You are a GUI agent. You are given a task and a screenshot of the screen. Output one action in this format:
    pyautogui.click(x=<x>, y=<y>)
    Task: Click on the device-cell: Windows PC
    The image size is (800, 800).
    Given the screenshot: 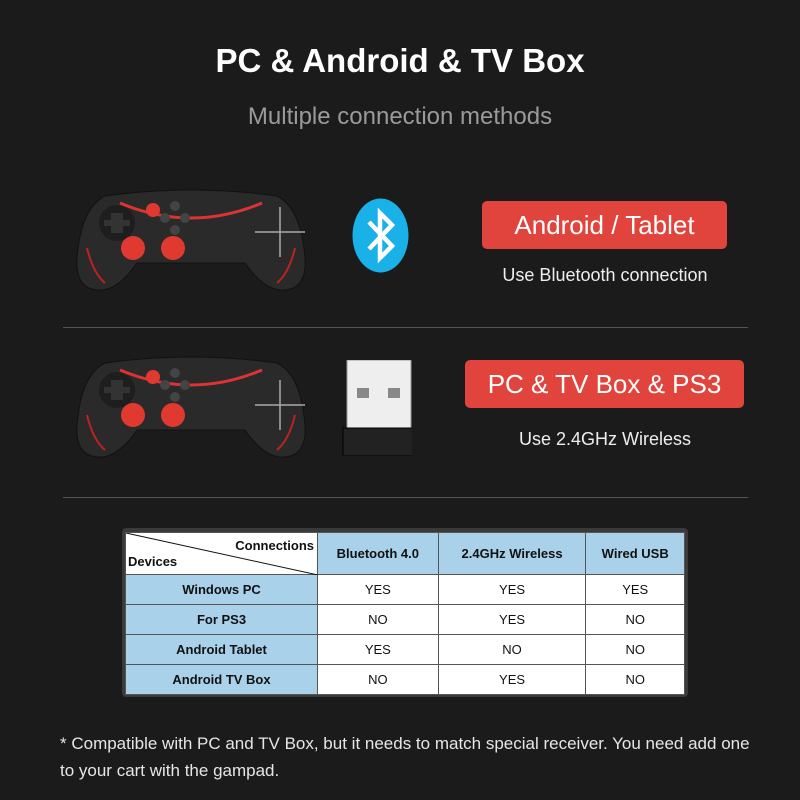 What is the action you would take?
    pyautogui.click(x=221, y=589)
    